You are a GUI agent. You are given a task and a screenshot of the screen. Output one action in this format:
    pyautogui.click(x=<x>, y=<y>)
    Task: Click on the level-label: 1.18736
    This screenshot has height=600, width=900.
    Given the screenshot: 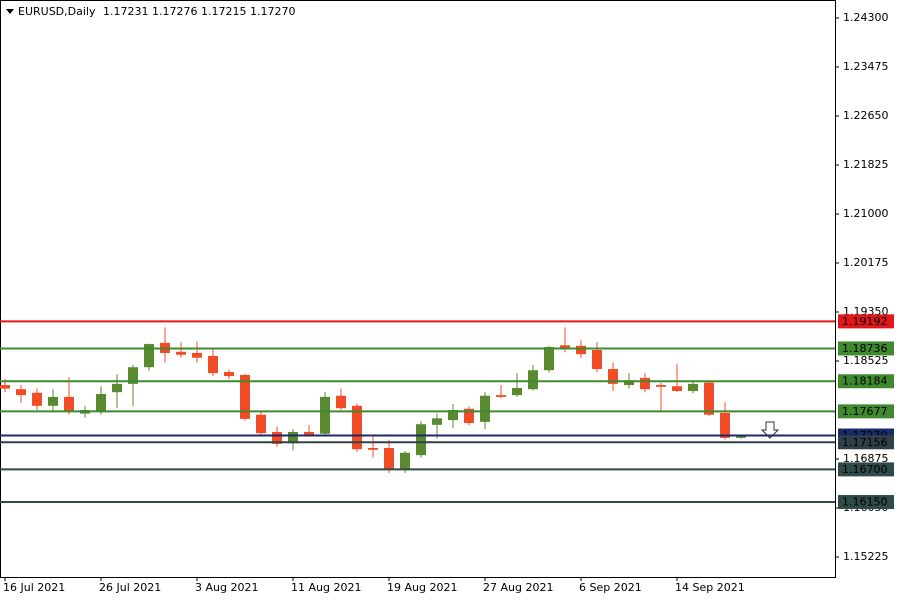 What is the action you would take?
    pyautogui.click(x=865, y=348)
    